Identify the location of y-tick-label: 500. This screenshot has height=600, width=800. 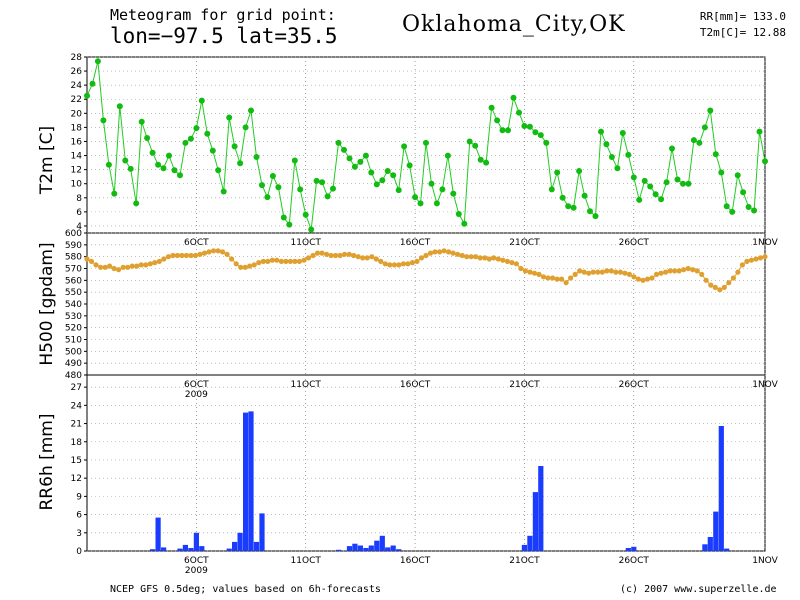
(73, 352).